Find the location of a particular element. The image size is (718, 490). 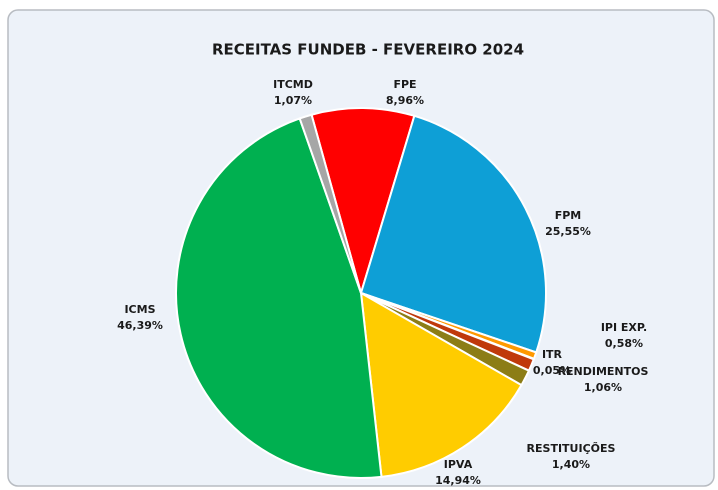

slice-label-value: 46,39% is located at coordinates (140, 325).